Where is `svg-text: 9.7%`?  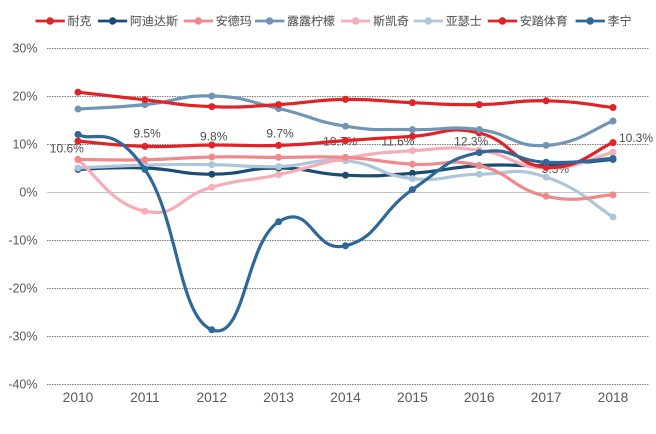
svg-text: 9.7% is located at coordinates (280, 134).